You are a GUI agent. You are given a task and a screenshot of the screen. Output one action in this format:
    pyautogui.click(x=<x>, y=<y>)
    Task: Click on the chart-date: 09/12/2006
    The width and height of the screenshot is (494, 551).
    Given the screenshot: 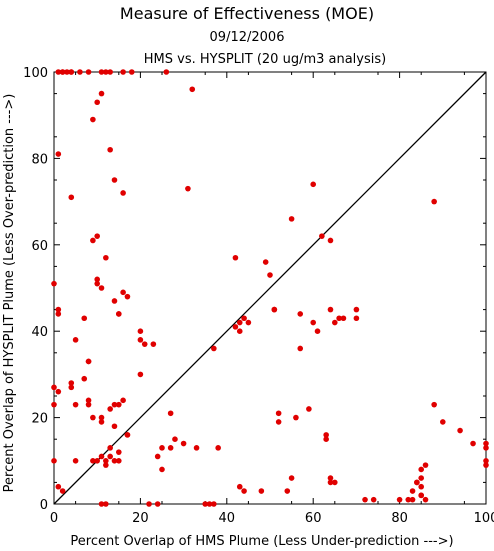 What is the action you would take?
    pyautogui.click(x=247, y=37)
    